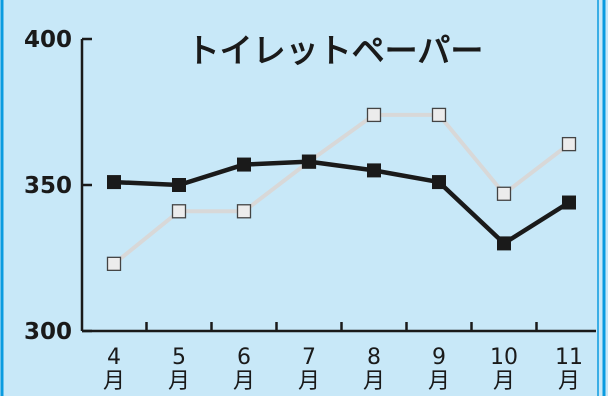 The image size is (608, 400). Describe the element at coordinates (569, 369) in the screenshot. I see `x-tick-label: 11 月` at that location.